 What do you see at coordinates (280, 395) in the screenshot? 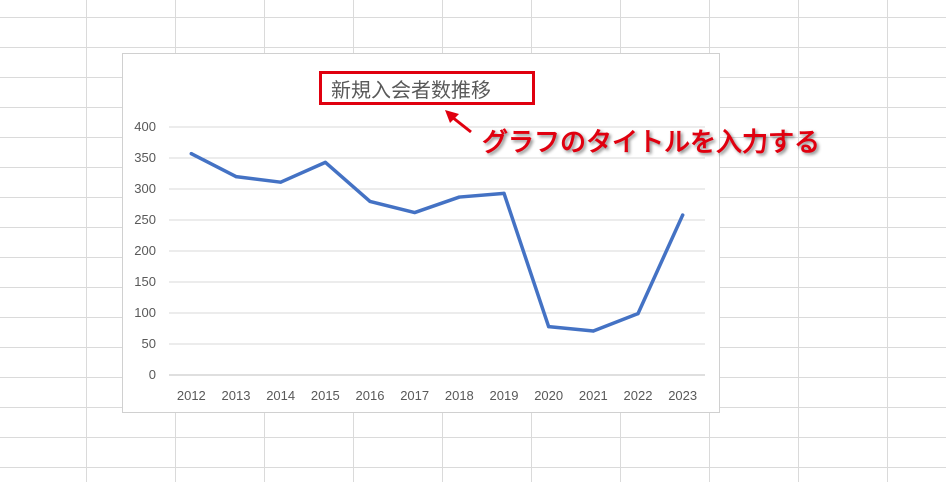
I see `x-tick-label: 2014` at bounding box center [280, 395].